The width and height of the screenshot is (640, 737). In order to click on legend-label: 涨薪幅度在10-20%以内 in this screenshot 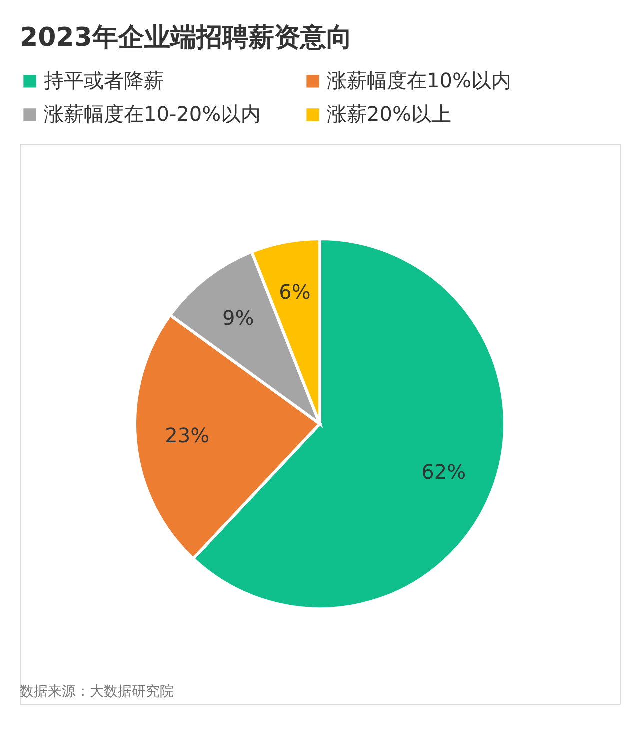, I will do `click(153, 114)`.